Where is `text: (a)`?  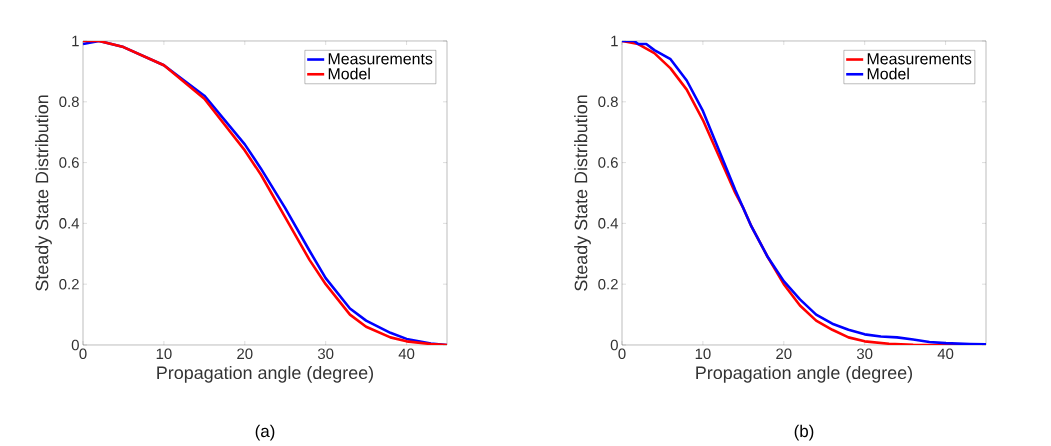 text: (a) is located at coordinates (265, 432).